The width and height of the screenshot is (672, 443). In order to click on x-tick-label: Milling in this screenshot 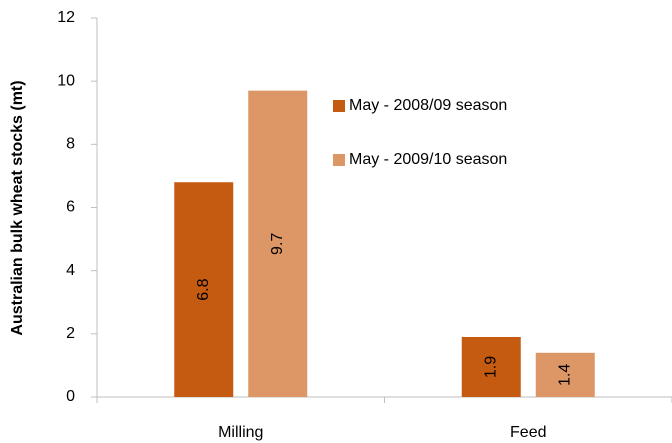, I will do `click(240, 432)`.